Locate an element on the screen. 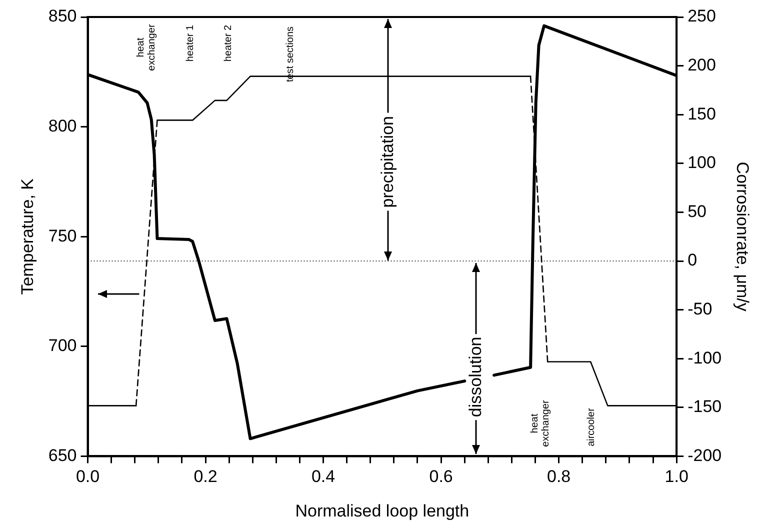 The width and height of the screenshot is (770, 532). y2-tick-label: -100 is located at coordinates (705, 358).